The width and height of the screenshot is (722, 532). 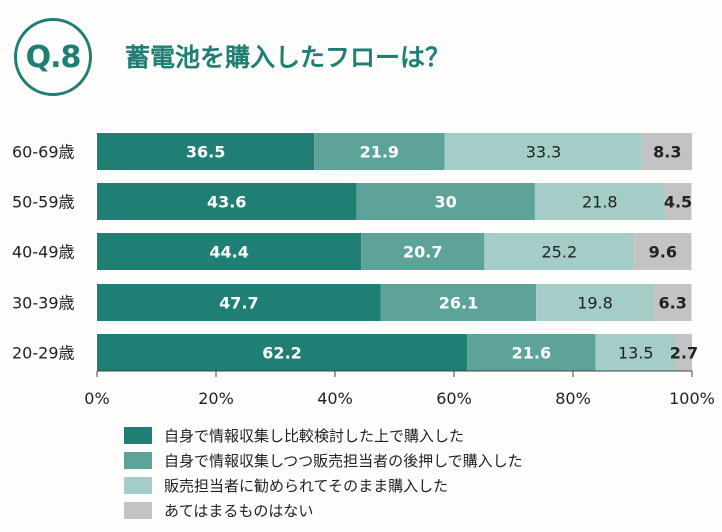 I want to click on data-label: 4.5, so click(x=678, y=202).